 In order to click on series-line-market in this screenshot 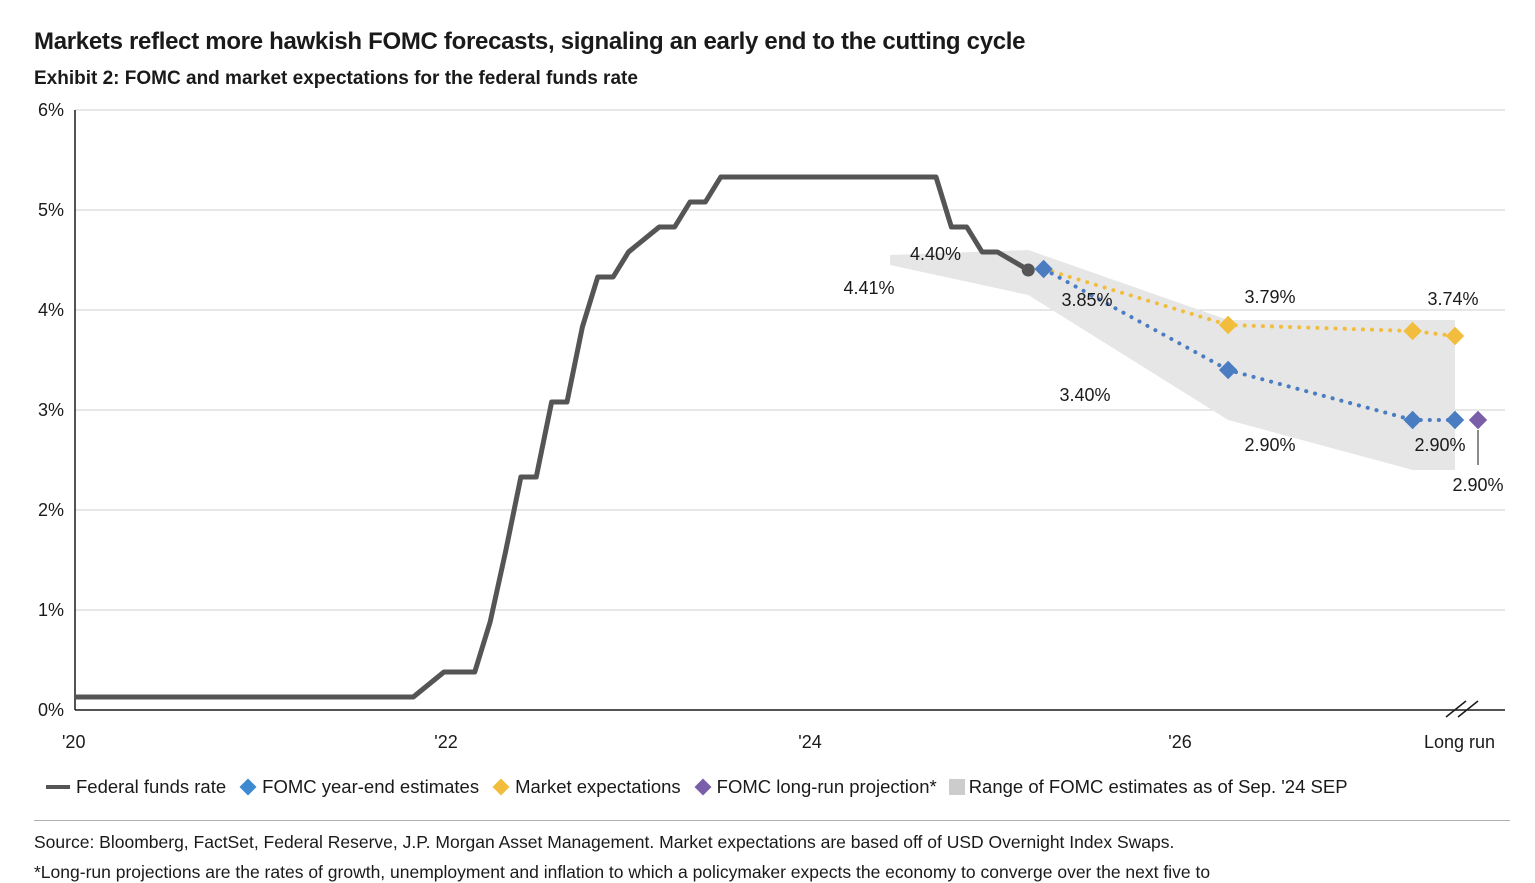, I will do `click(1249, 302)`.